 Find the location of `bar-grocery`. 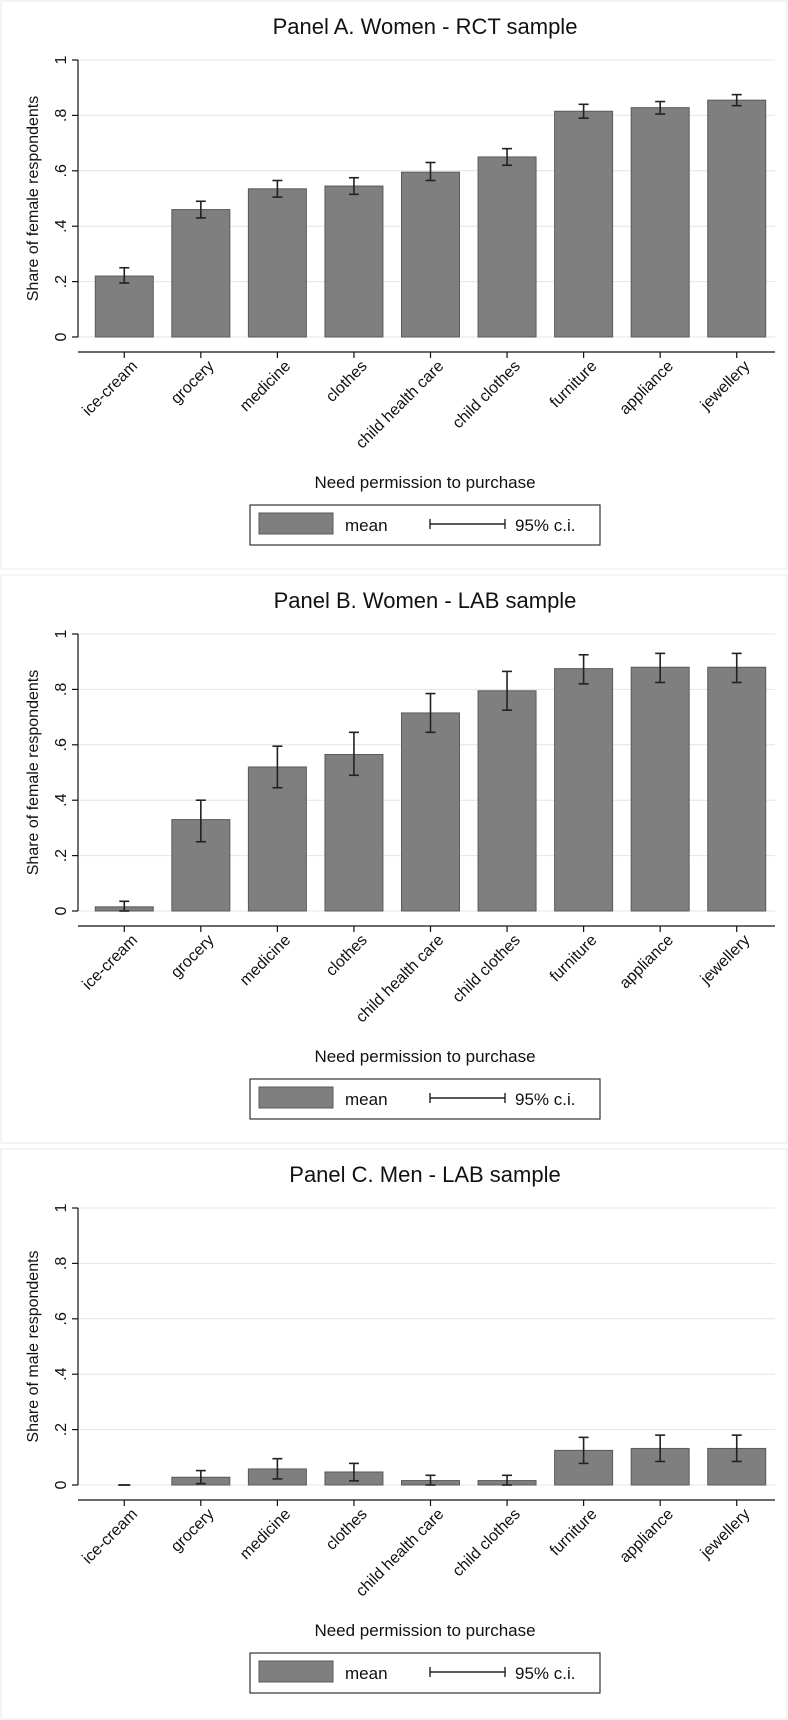

bar-grocery is located at coordinates (201, 273).